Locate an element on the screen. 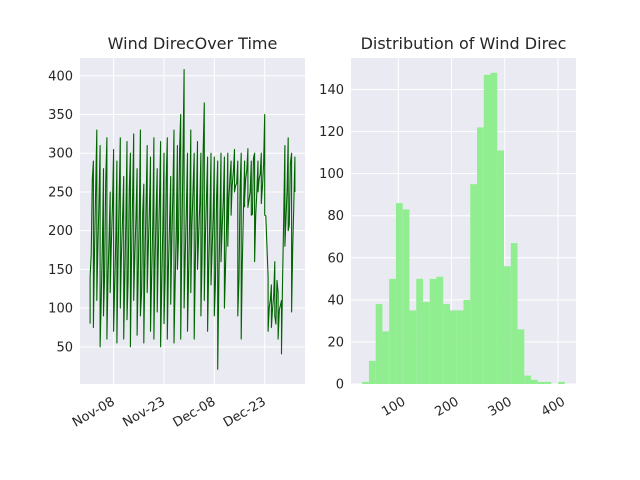  line-chart-title: Wind DirecOver Time is located at coordinates (193, 43).